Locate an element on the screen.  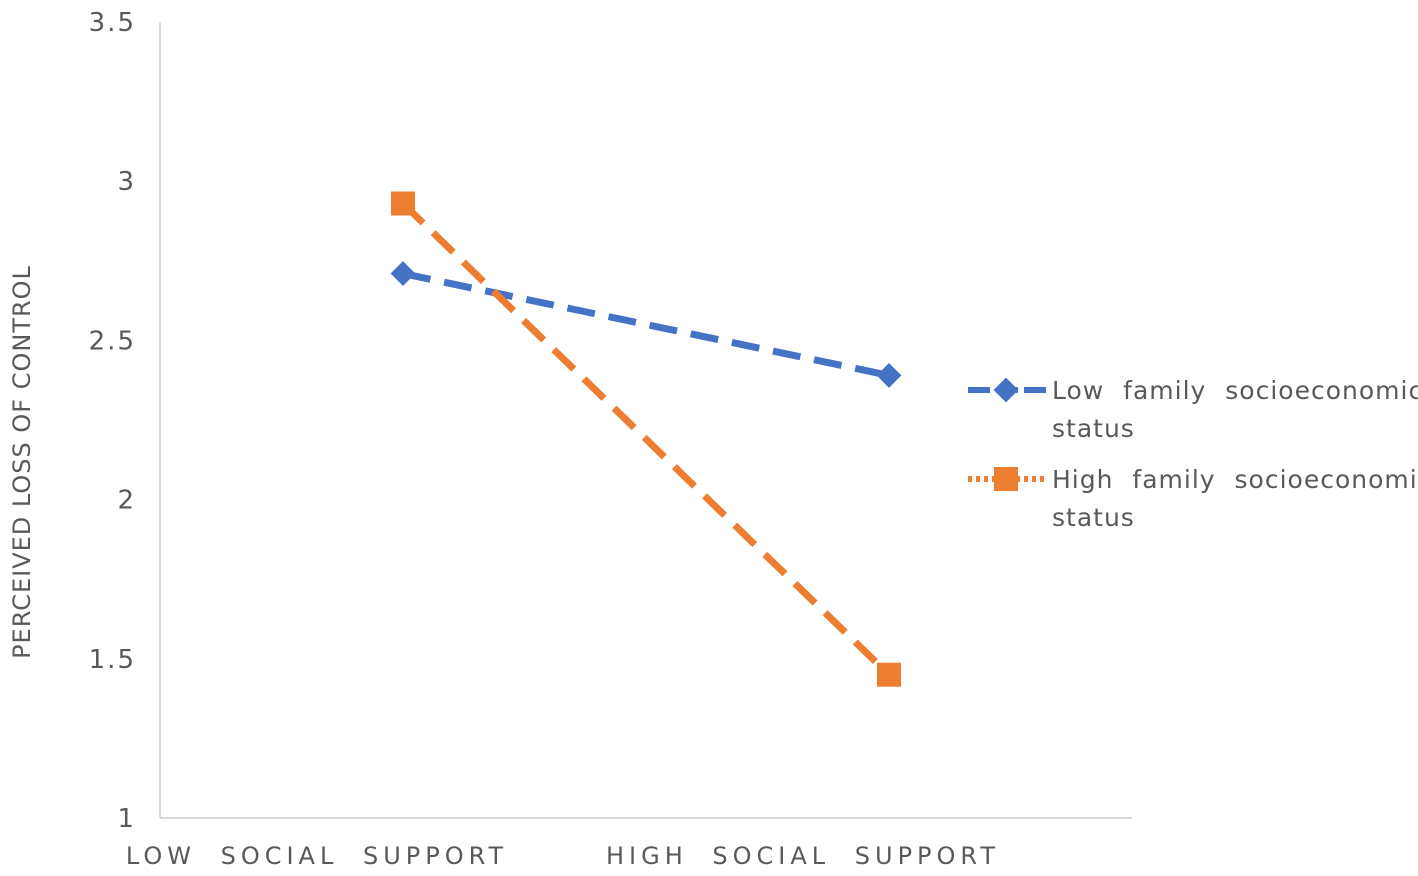
y-tick-label: 2.5 is located at coordinates (112, 341).